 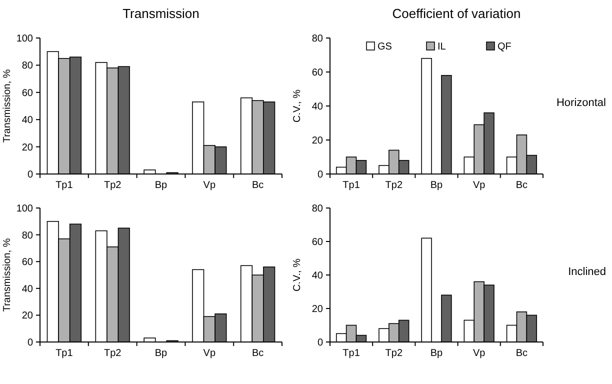 What do you see at coordinates (581, 103) in the screenshot?
I see `text: Horizontal` at bounding box center [581, 103].